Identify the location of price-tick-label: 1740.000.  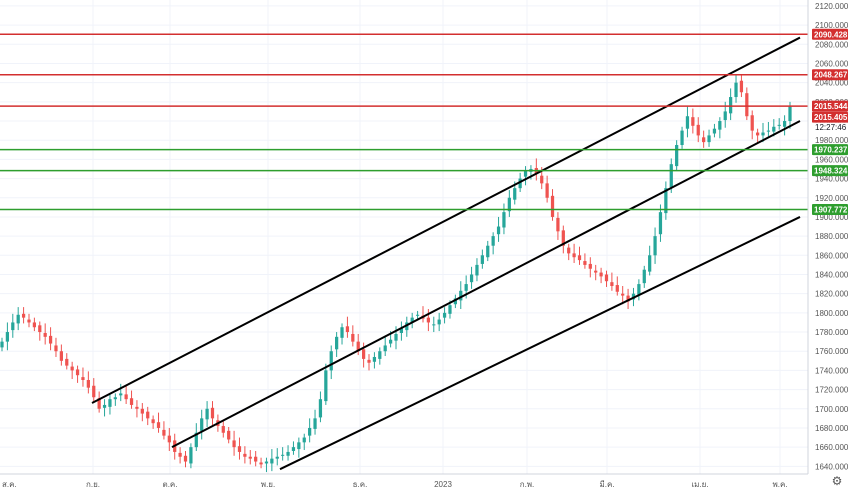
(832, 370).